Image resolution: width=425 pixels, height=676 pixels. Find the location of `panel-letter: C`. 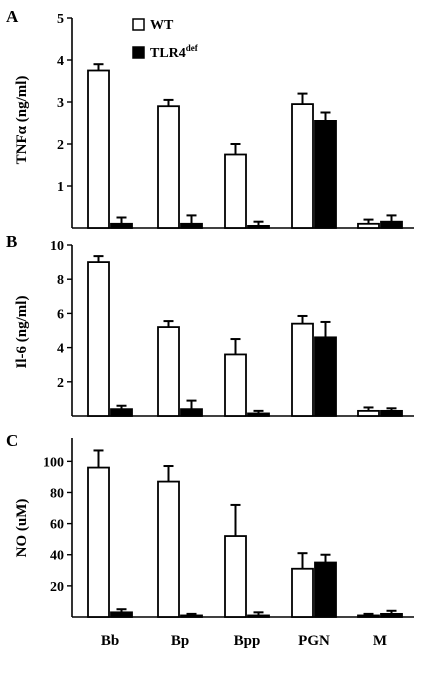

panel-letter: C is located at coordinates (12, 440).